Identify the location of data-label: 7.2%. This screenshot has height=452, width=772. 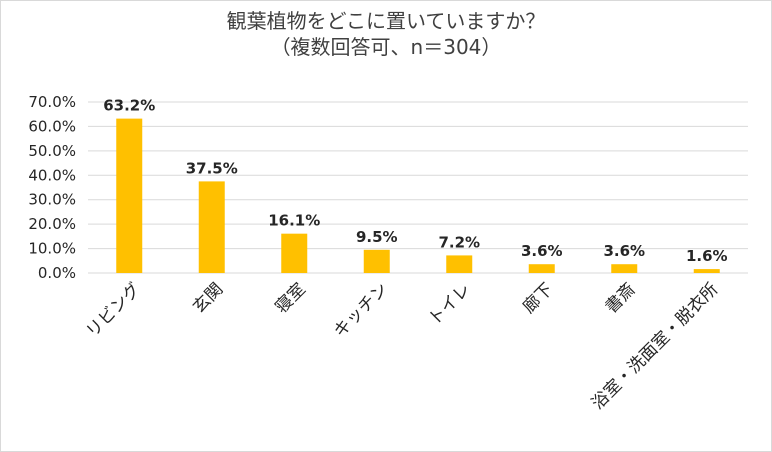
(459, 242).